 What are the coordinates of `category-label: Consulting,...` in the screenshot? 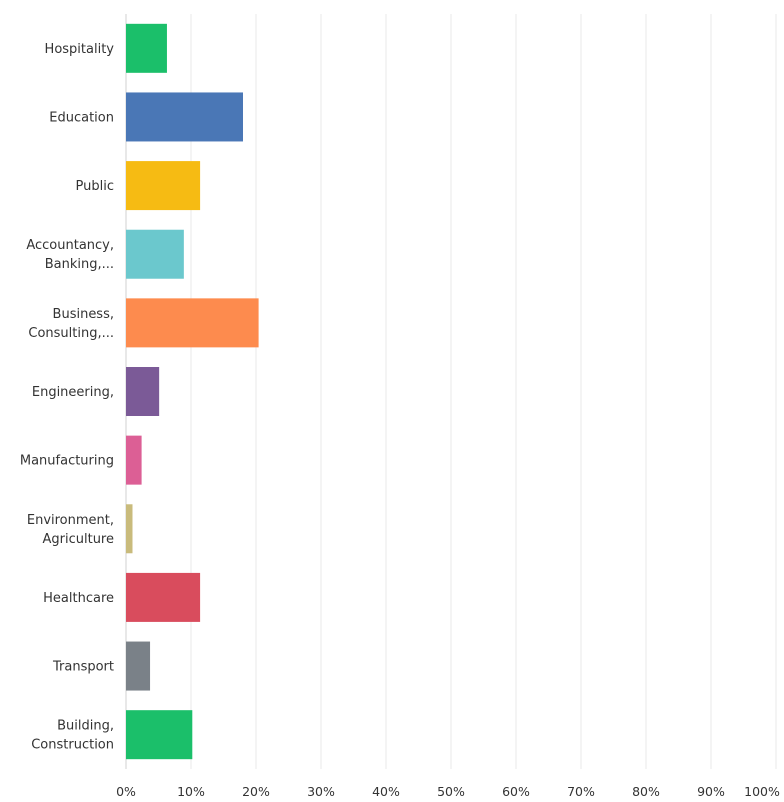 It's located at (71, 333).